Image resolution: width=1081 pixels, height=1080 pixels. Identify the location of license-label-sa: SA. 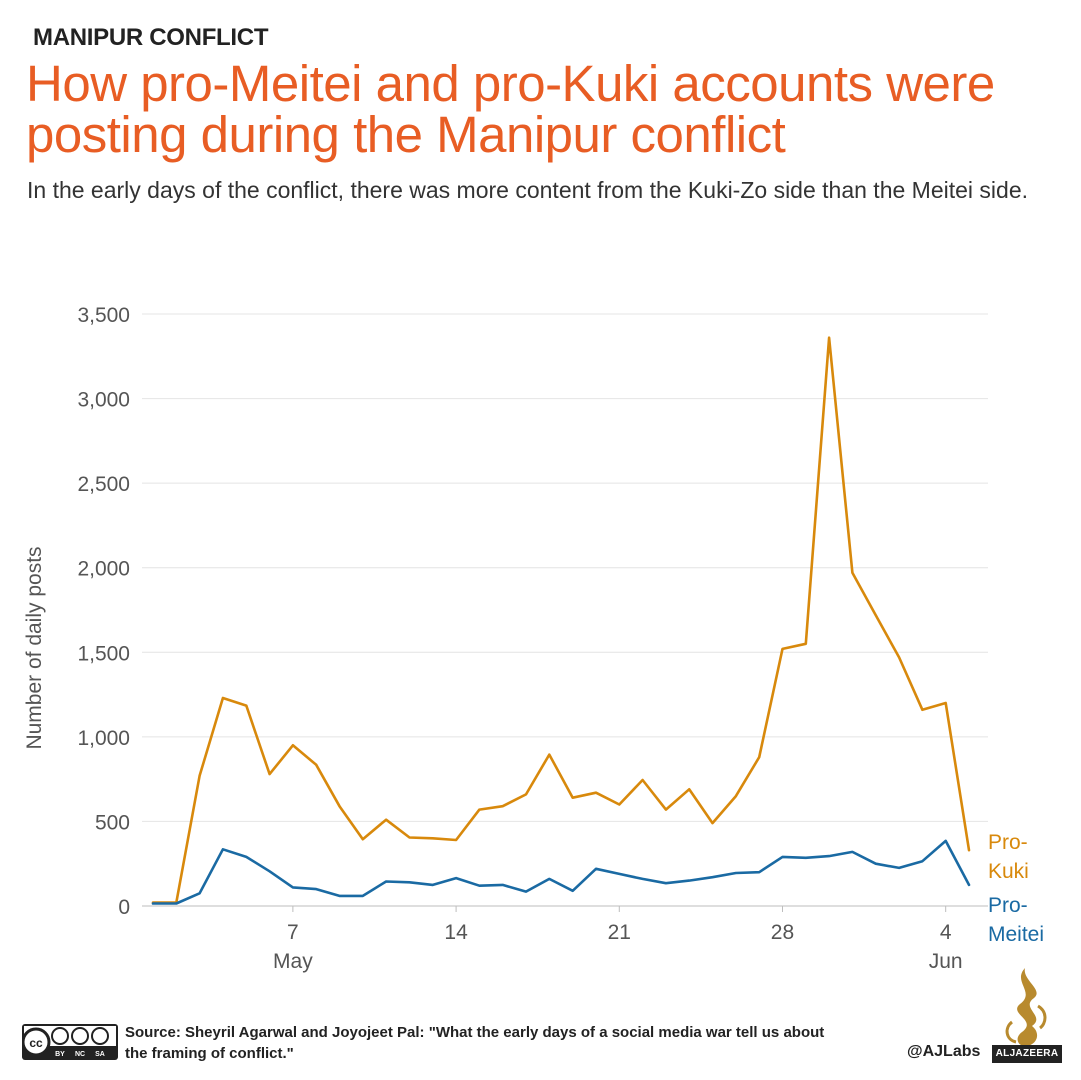
(100, 1054).